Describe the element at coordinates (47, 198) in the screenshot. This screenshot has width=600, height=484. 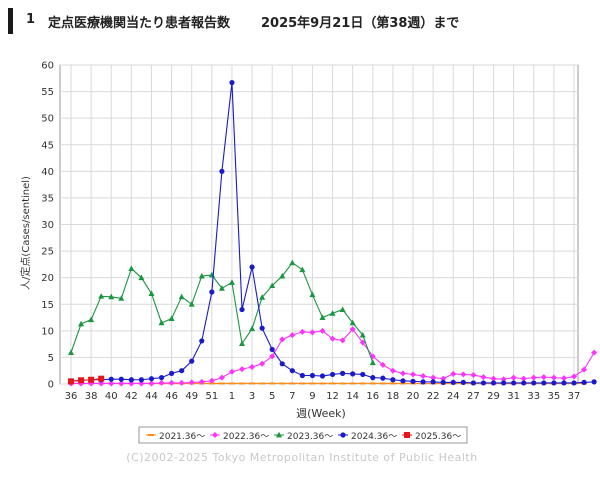
I see `y-tick-label: 35` at that location.